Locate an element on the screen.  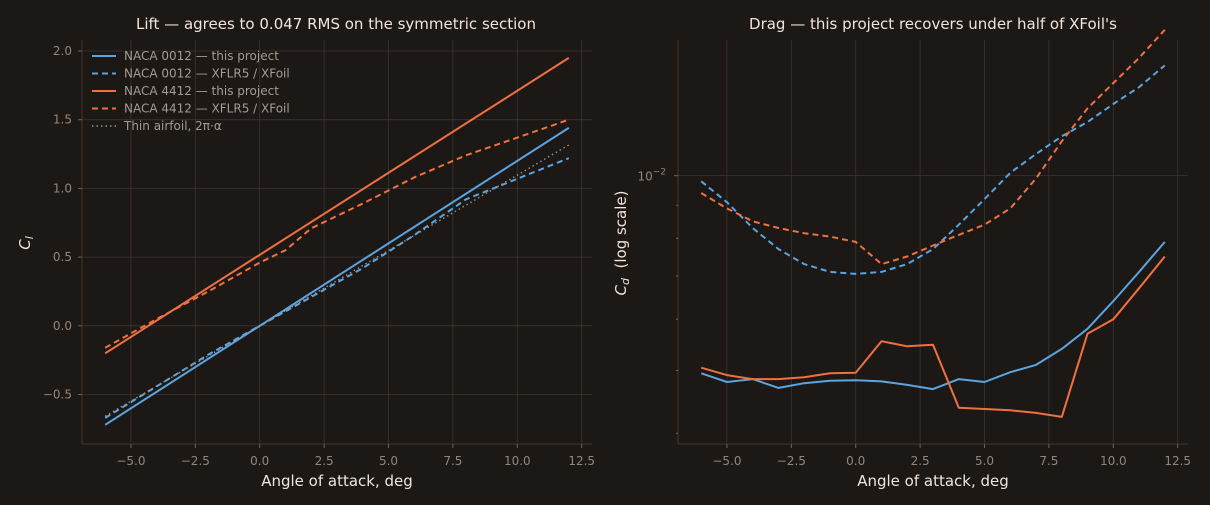
legend-label: Thin airfoil, 2π·α is located at coordinates (172, 126).